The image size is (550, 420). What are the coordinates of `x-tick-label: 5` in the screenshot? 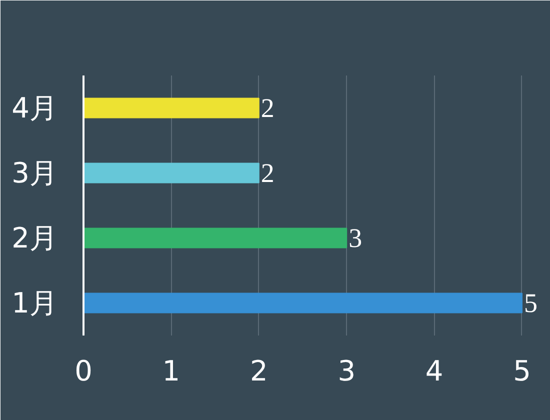 It's located at (522, 371).